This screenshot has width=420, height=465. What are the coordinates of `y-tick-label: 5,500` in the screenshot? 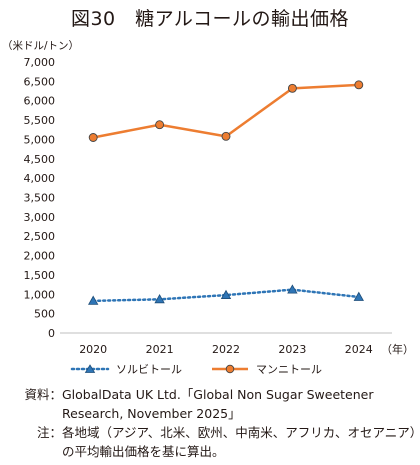 It's located at (40, 120).